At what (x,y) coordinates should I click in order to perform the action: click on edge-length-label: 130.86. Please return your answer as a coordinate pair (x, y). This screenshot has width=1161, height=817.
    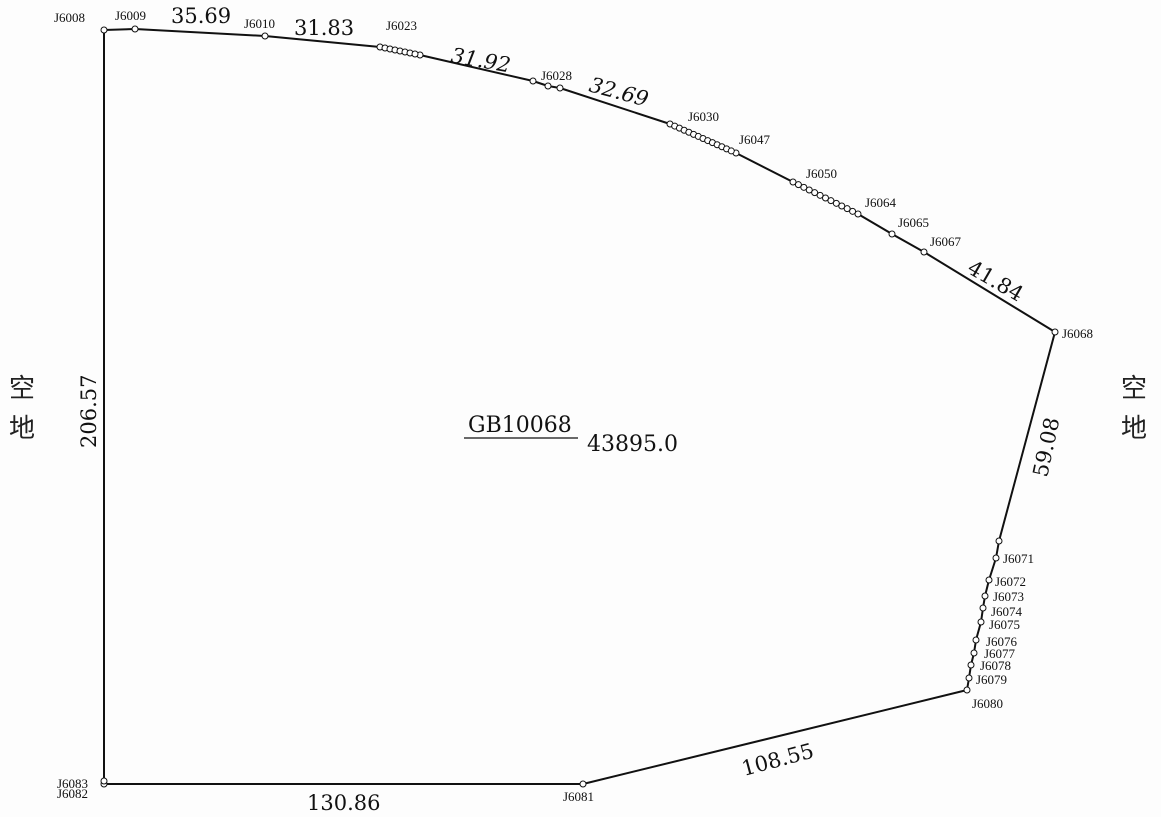
    Looking at the image, I should click on (343, 803).